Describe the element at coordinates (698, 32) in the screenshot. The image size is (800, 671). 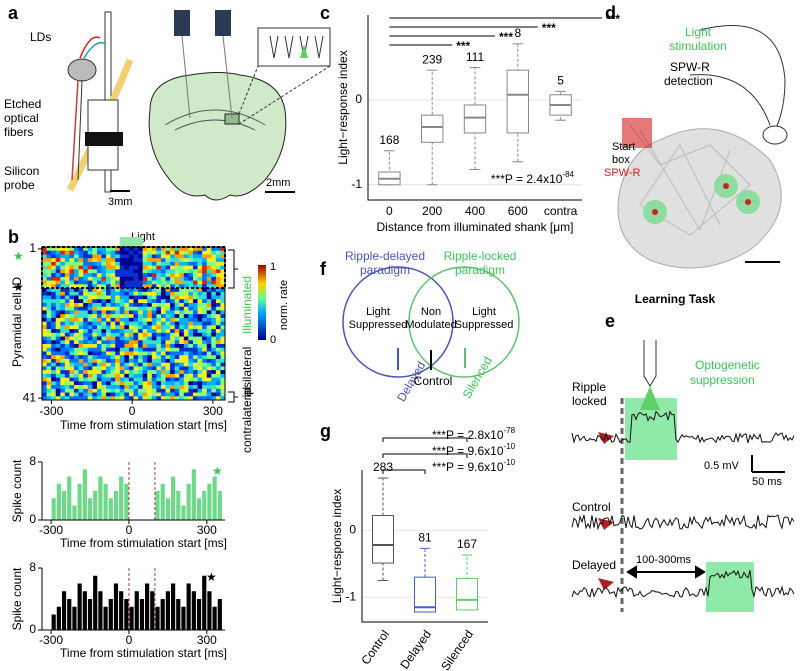
I see `label: Light` at that location.